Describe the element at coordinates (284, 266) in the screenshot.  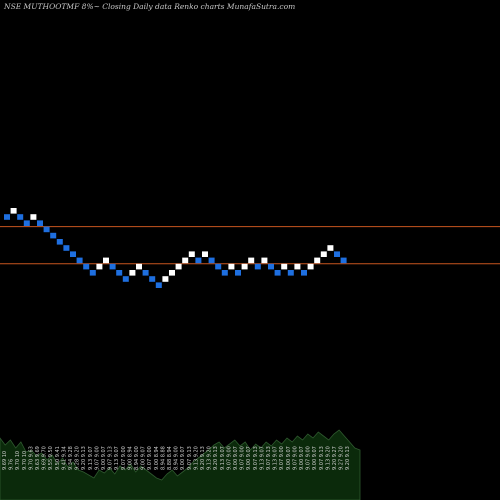
I see `renko-brick-42-up` at that location.